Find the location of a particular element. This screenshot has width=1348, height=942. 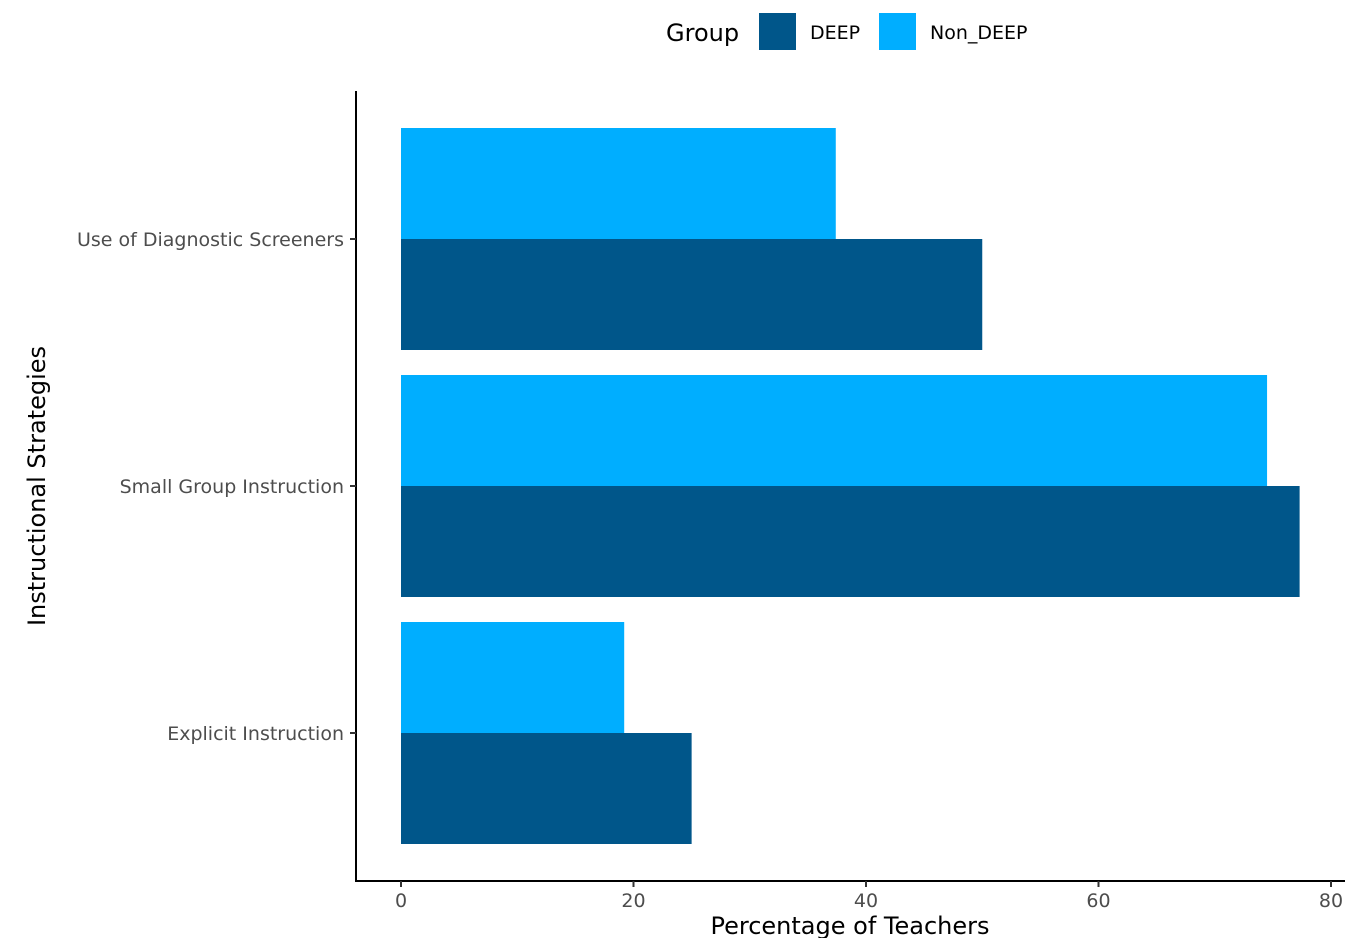

bar-non-deep-small-group-instruction is located at coordinates (834, 430).